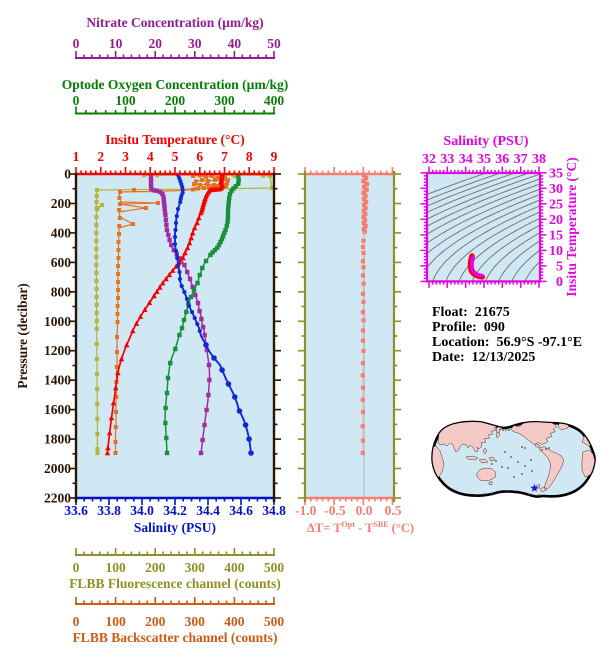  What do you see at coordinates (61, 291) in the screenshot?
I see `svg-text: 800` at bounding box center [61, 291].